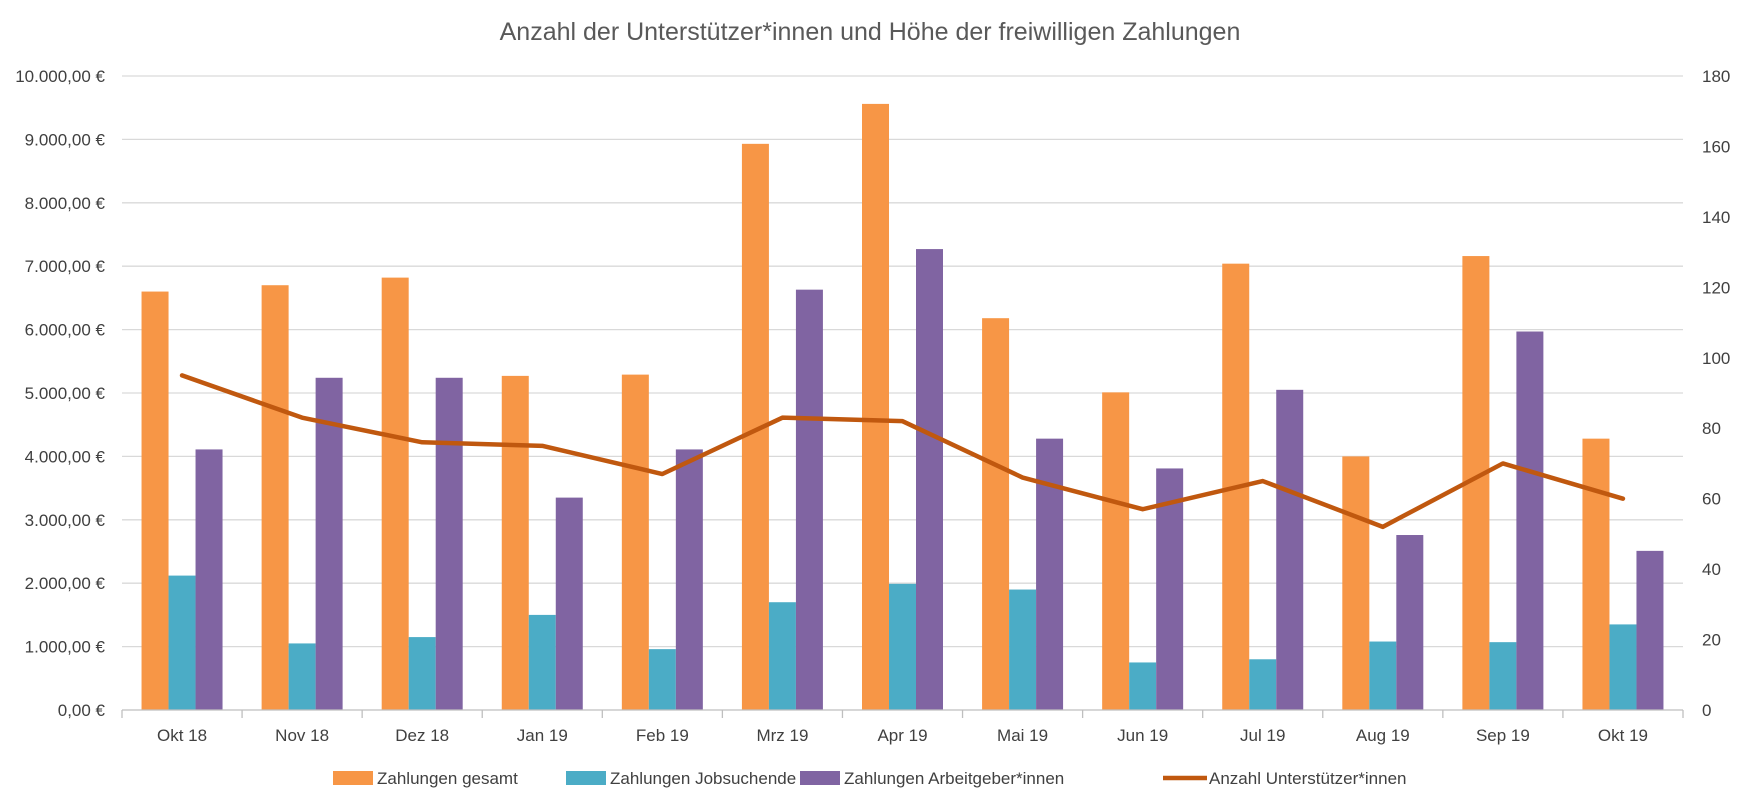 This screenshot has height=805, width=1740. I want to click on y-left-tick-label: 6.000,00 €, so click(65, 330).